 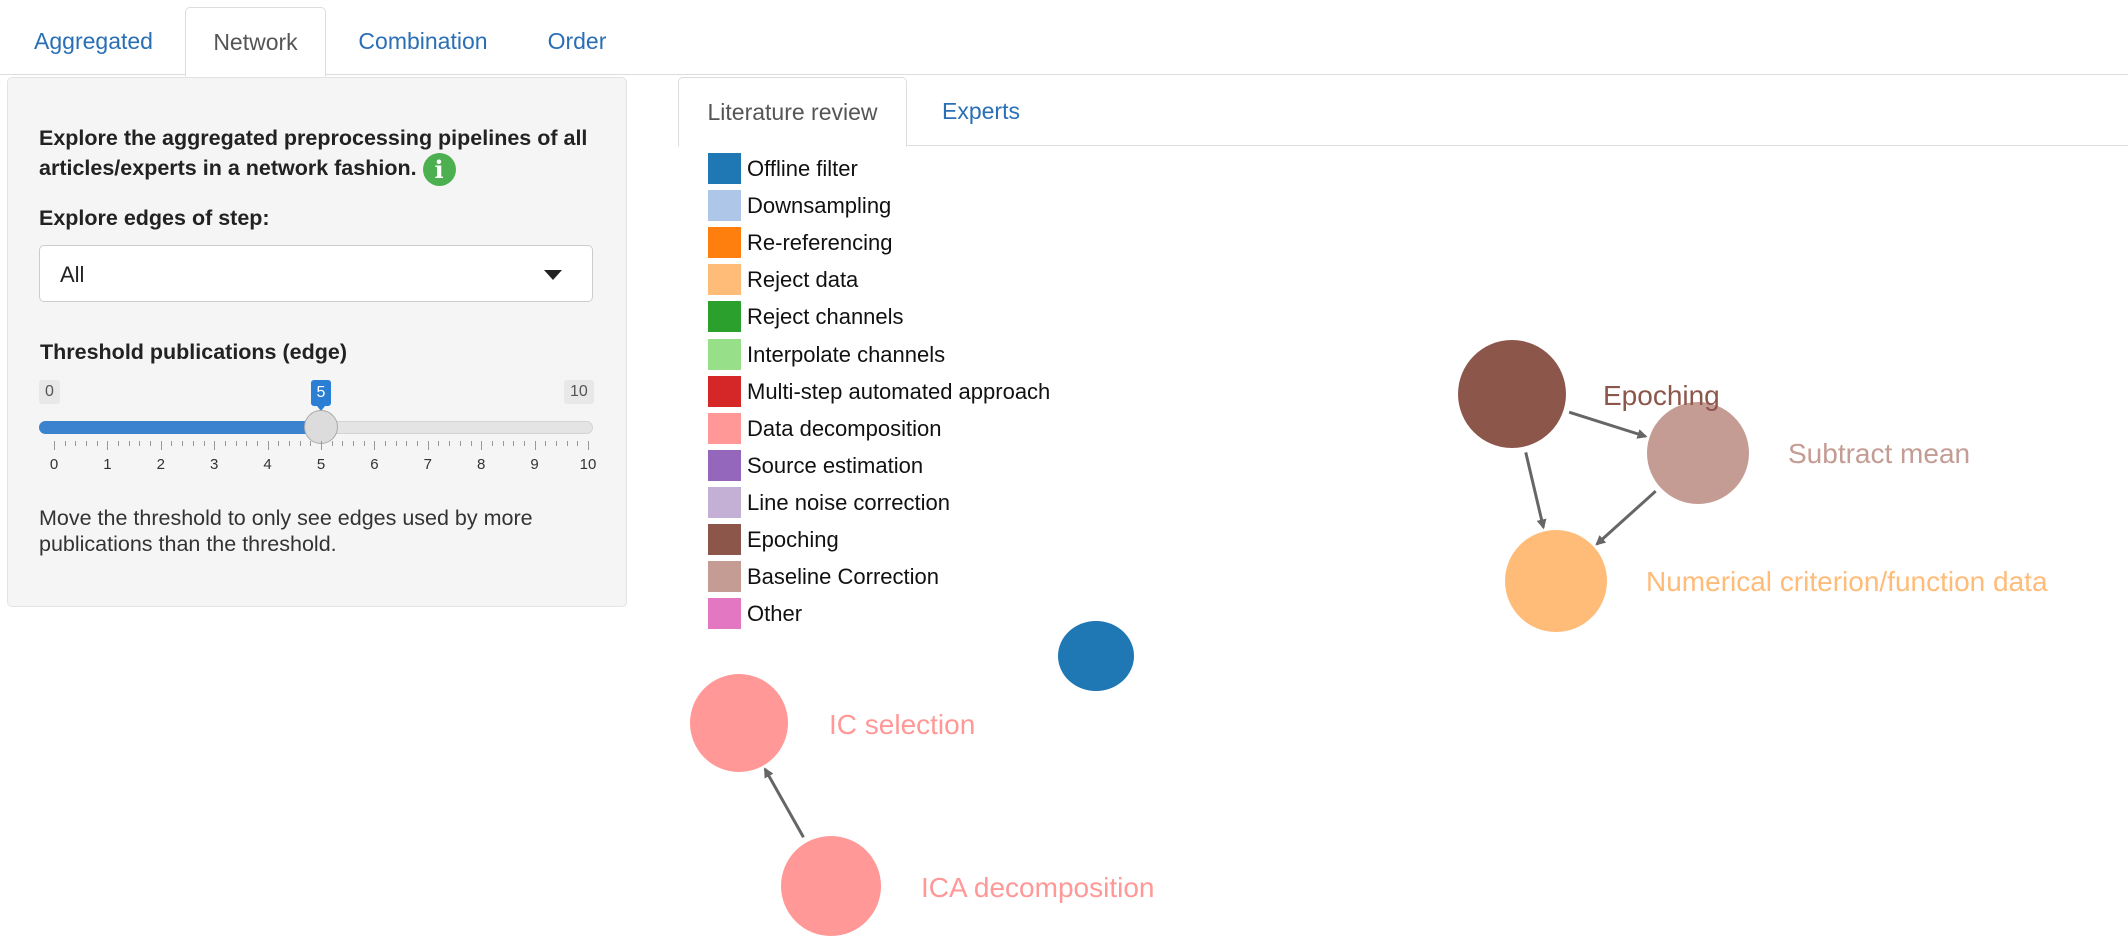 I want to click on slider-tick-label: 3, so click(x=214, y=464).